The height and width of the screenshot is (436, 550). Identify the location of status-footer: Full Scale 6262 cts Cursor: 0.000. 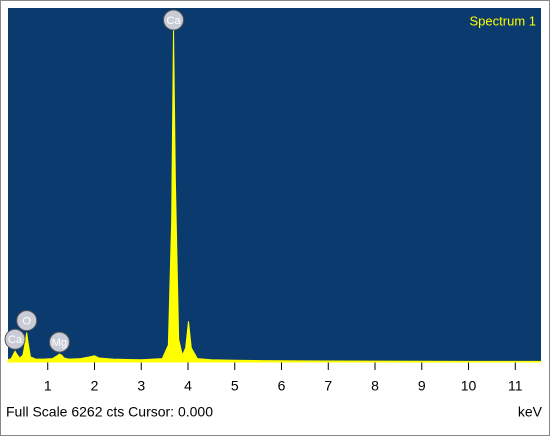
(109, 412).